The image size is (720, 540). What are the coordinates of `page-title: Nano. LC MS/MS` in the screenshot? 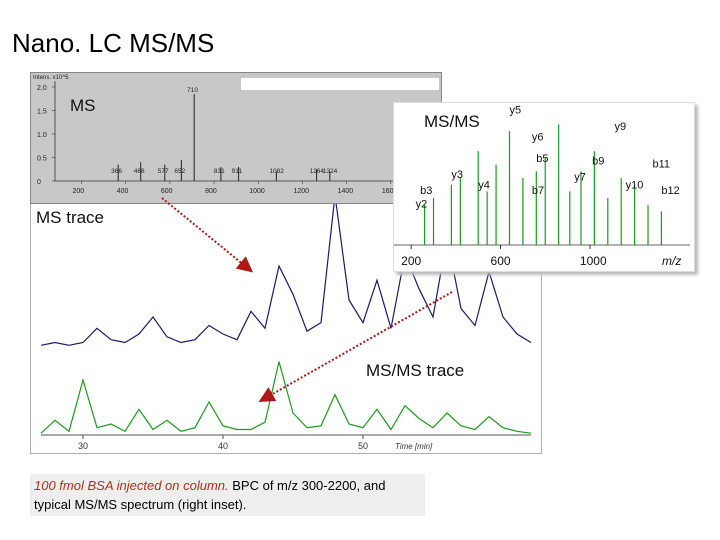 It's located at (113, 43).